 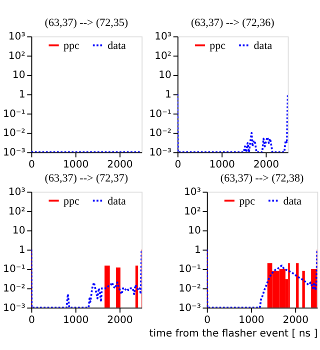 What do you see at coordinates (262, 178) in the screenshot?
I see `chart-title: (63,37) --> (72,38)` at bounding box center [262, 178].